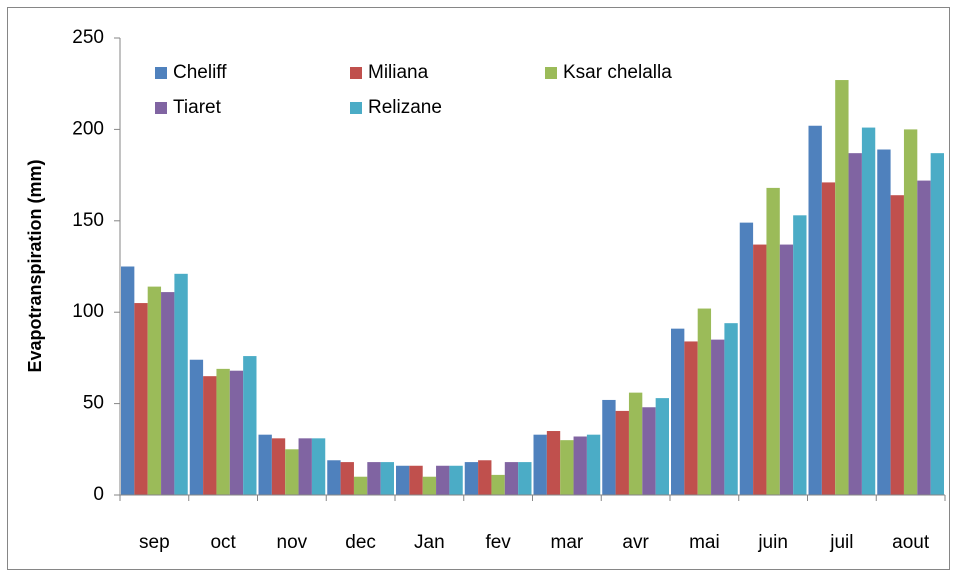 The width and height of the screenshot is (955, 577). Describe the element at coordinates (772, 542) in the screenshot. I see `x-tick-label: juin` at that location.